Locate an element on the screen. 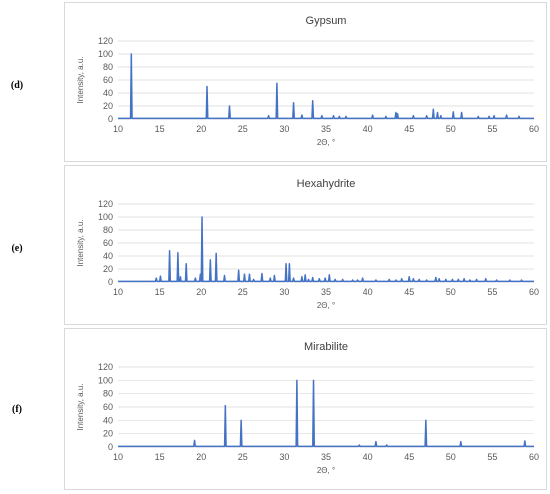 This screenshot has height=494, width=550. diffraction-series-line is located at coordinates (326, 249).